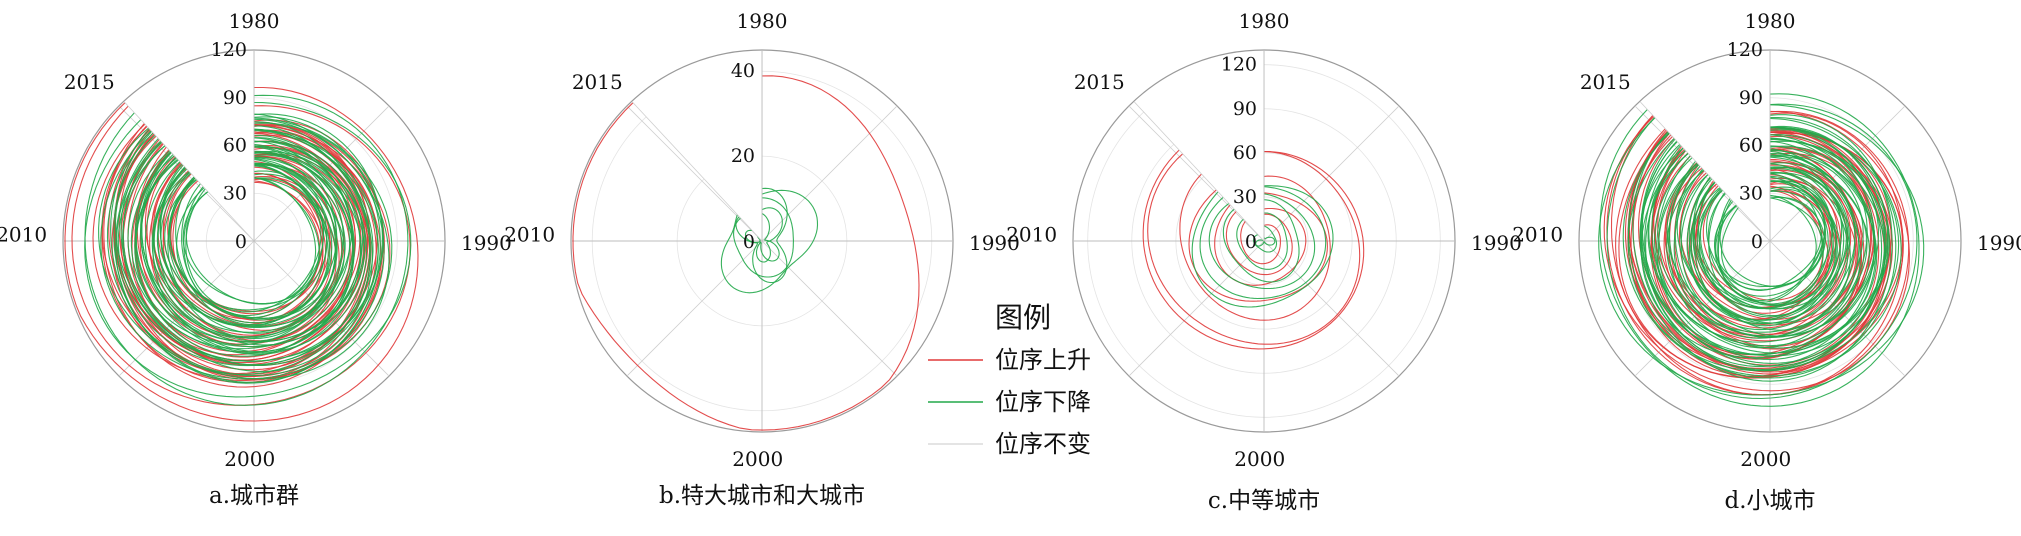 The height and width of the screenshot is (536, 2021). I want to click on radial-tick-label: 30, so click(1245, 197).